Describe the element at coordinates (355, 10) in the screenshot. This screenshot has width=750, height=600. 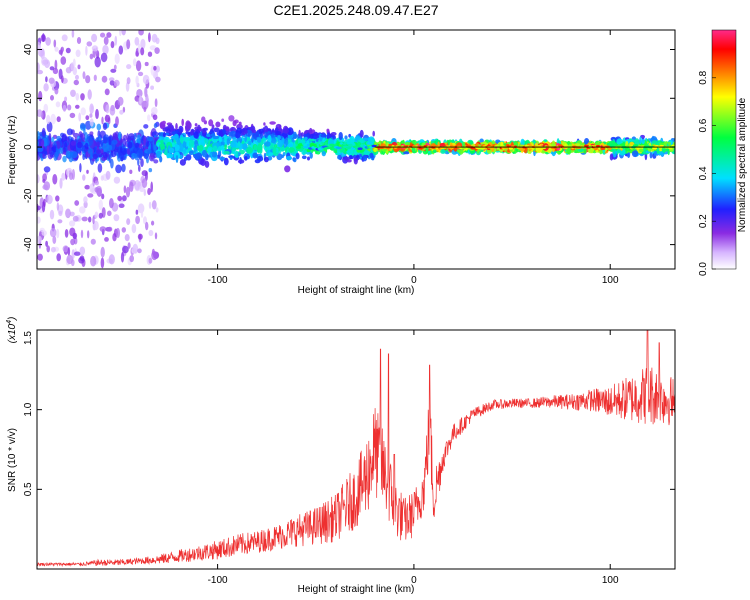
I see `figure-title: C2E1.2025.248.09.47.E27` at that location.